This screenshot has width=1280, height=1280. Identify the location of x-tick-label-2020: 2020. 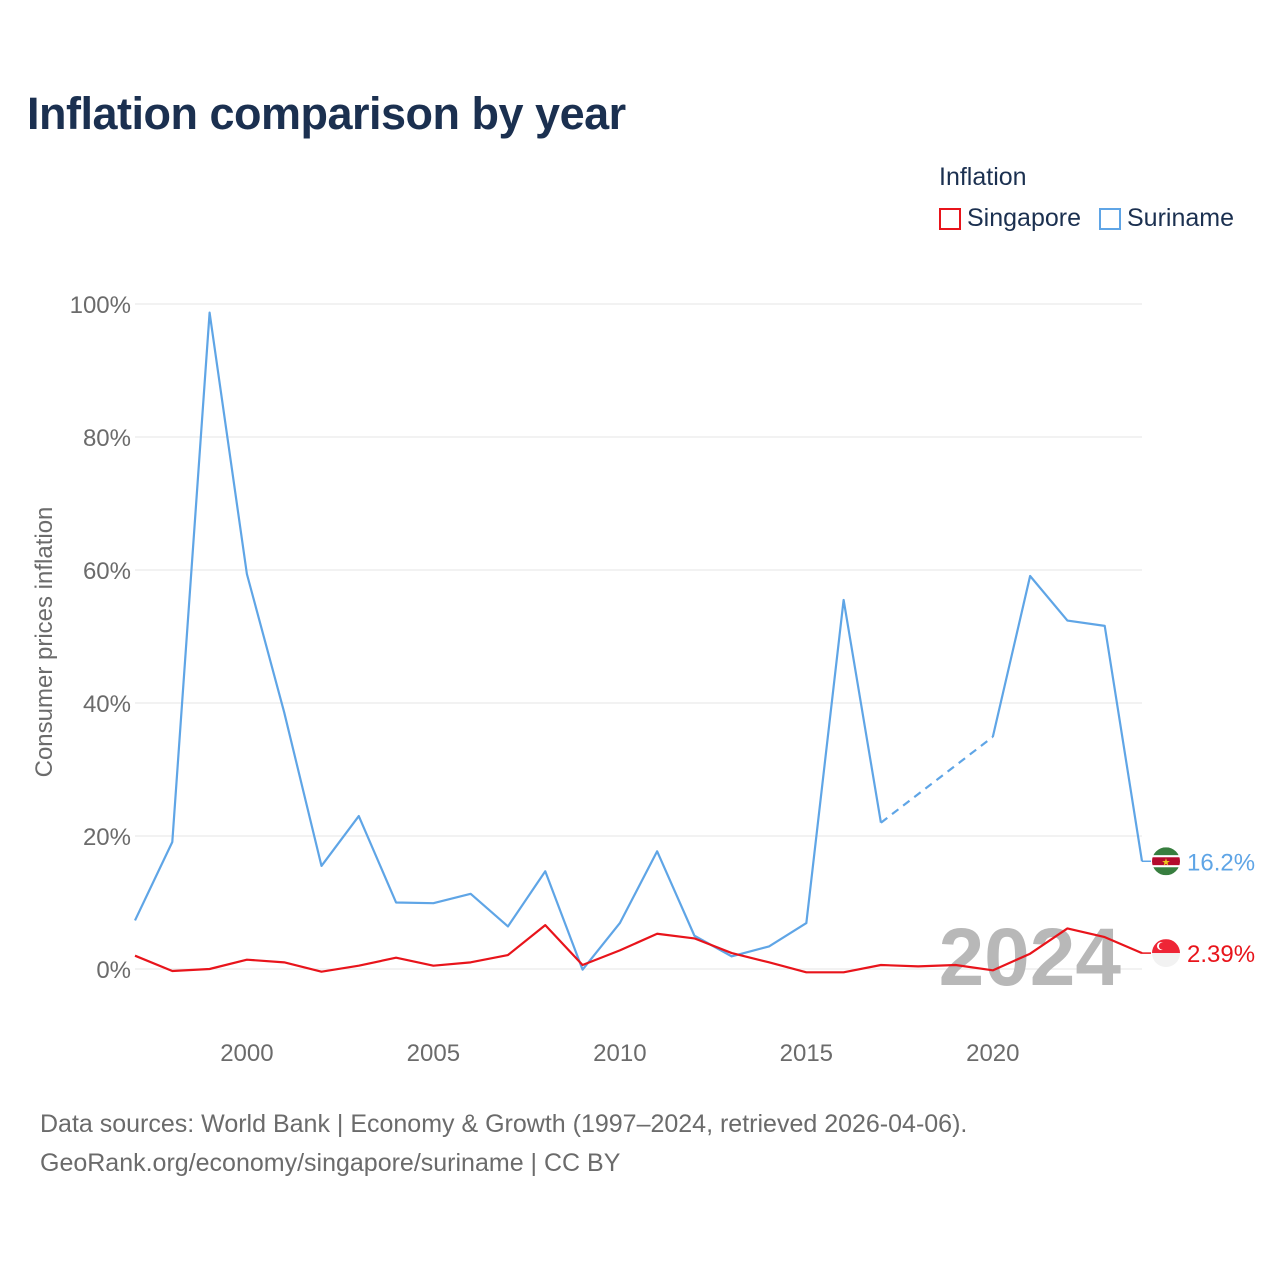
(992, 1053).